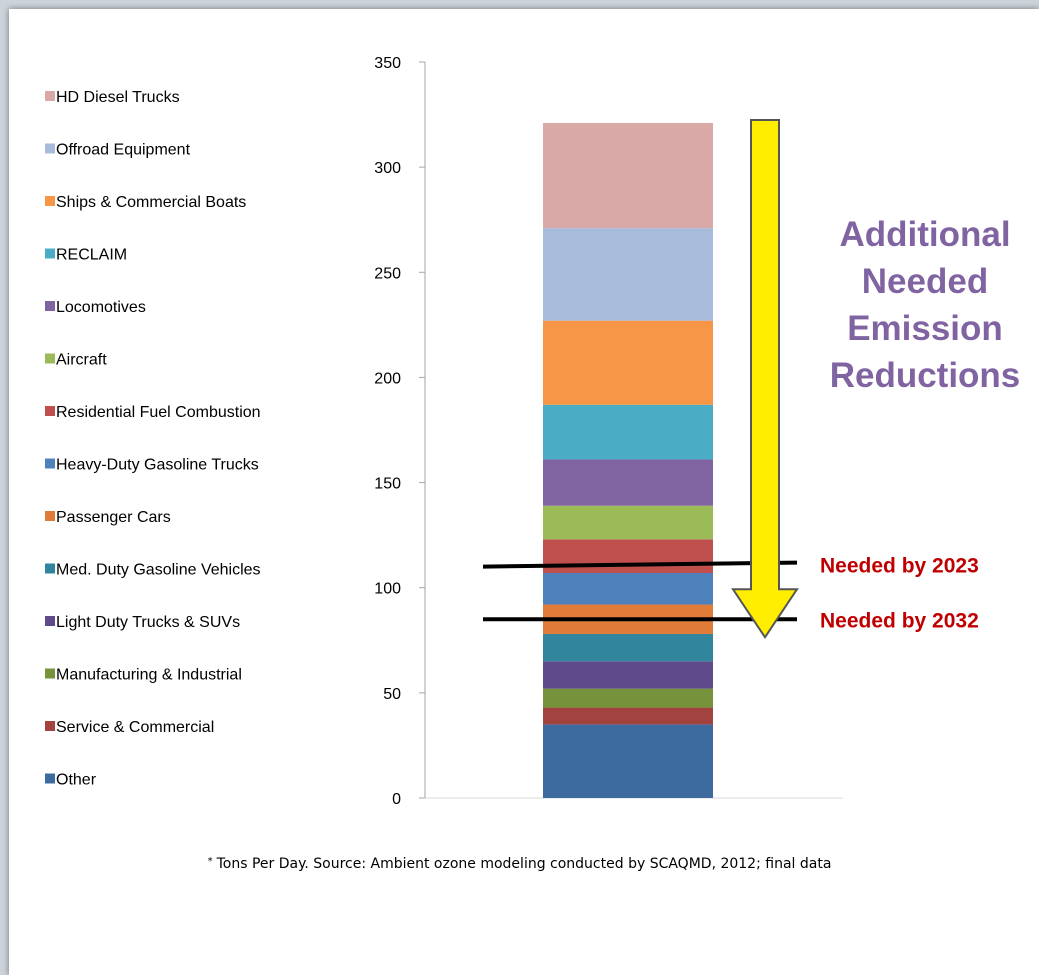 This screenshot has height=975, width=1039. Describe the element at coordinates (91, 255) in the screenshot. I see `legend-label: RECLAIM` at that location.